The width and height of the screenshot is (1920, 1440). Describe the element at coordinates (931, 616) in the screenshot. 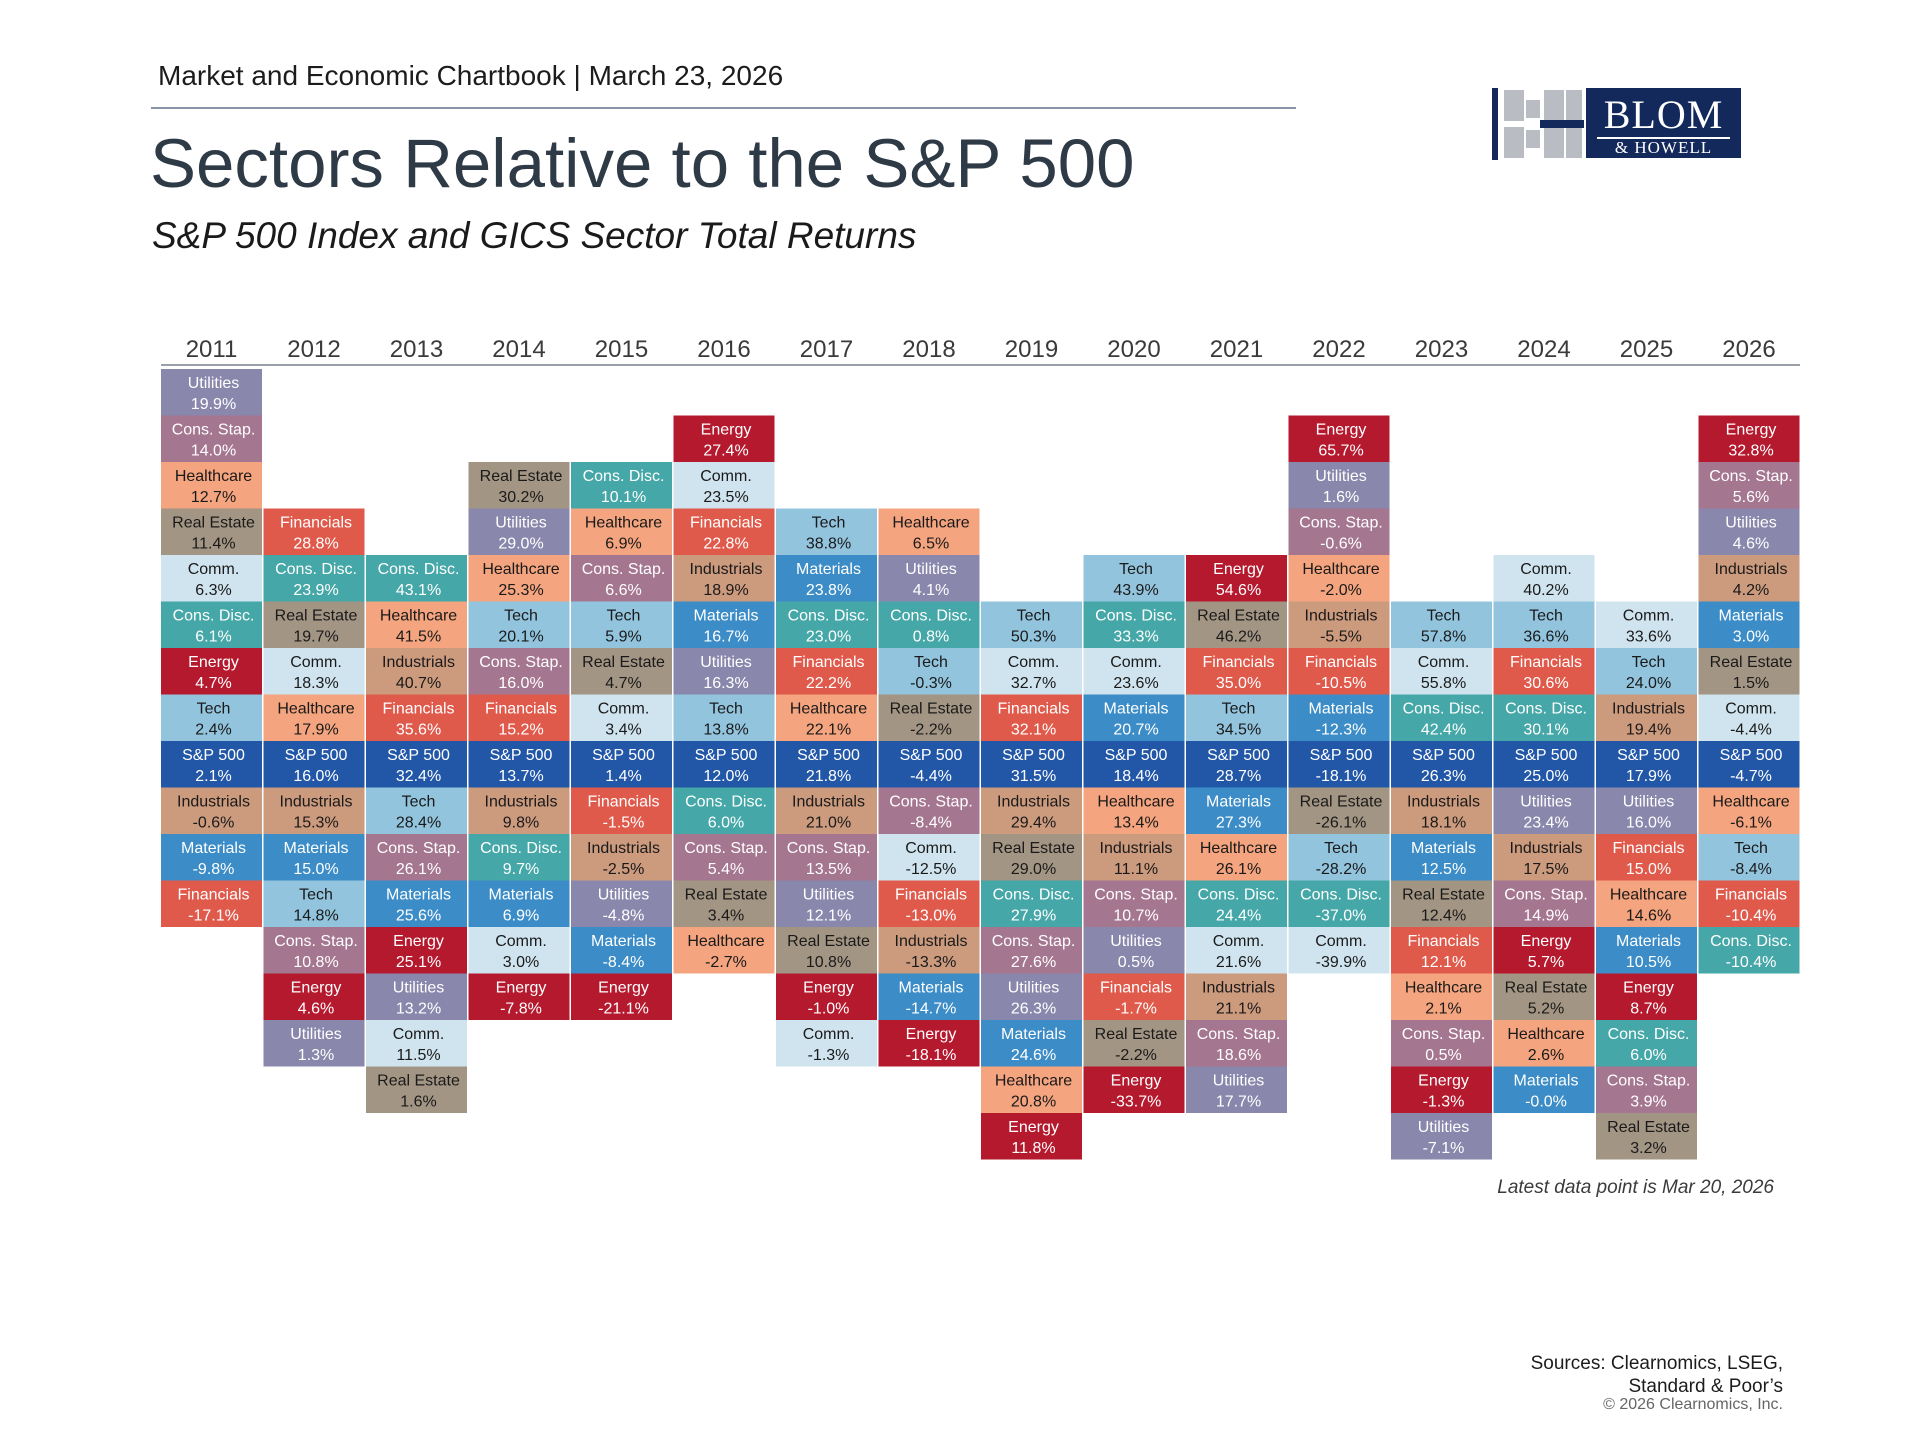

I see `tile-label-2018-cons-disc: Cons. Disc.` at that location.